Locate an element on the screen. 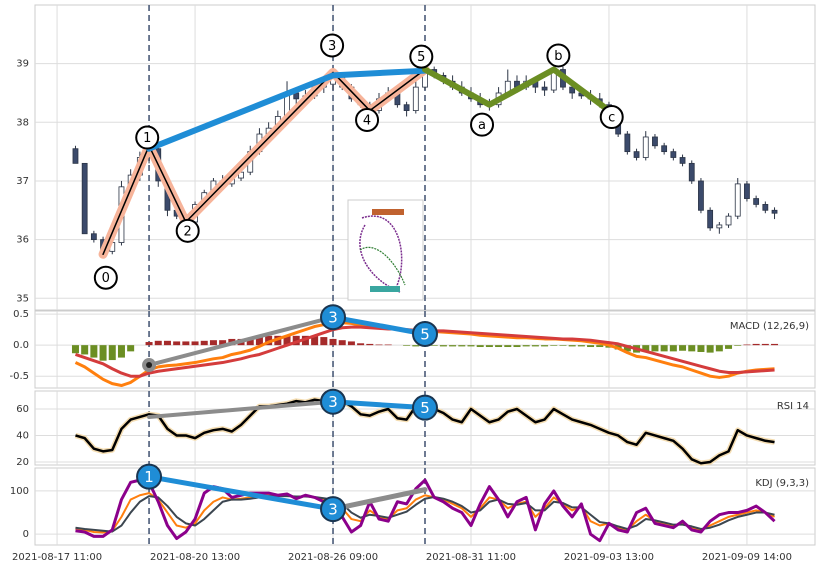 The width and height of the screenshot is (822, 568). y-tick-label: 38 is located at coordinates (22, 122).